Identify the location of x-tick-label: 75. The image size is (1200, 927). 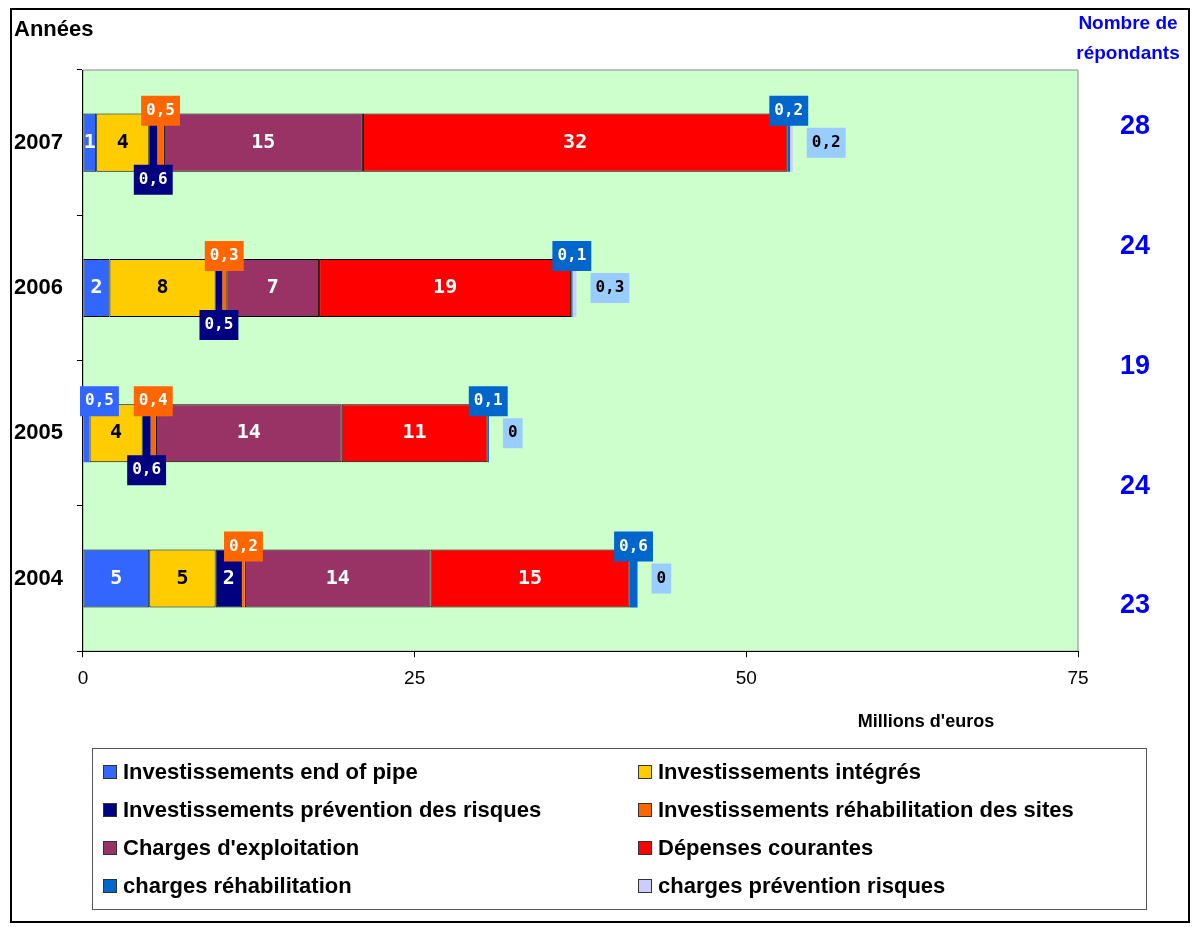
(1078, 677).